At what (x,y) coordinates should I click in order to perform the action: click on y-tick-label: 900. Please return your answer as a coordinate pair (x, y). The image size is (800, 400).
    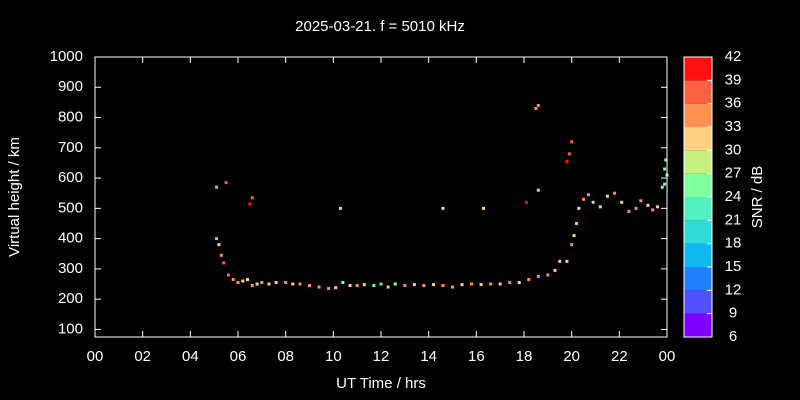
    Looking at the image, I should click on (70, 86).